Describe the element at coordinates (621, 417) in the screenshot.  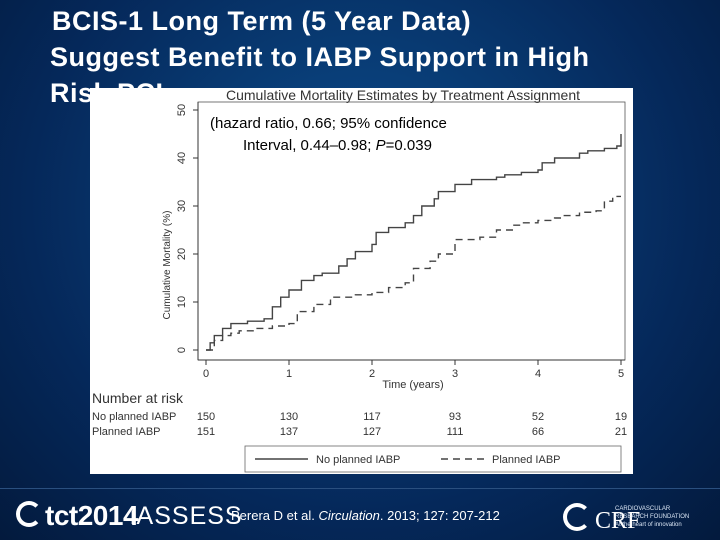
I see `risk-value: 19` at that location.